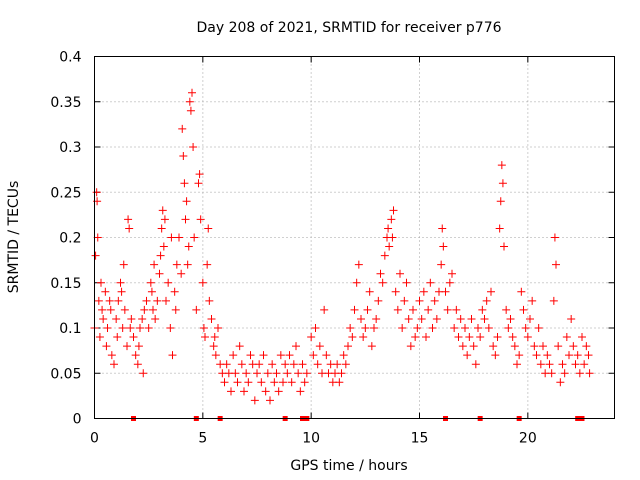 This screenshot has width=640, height=480. I want to click on y-tick-label: 0.05, so click(65, 374).